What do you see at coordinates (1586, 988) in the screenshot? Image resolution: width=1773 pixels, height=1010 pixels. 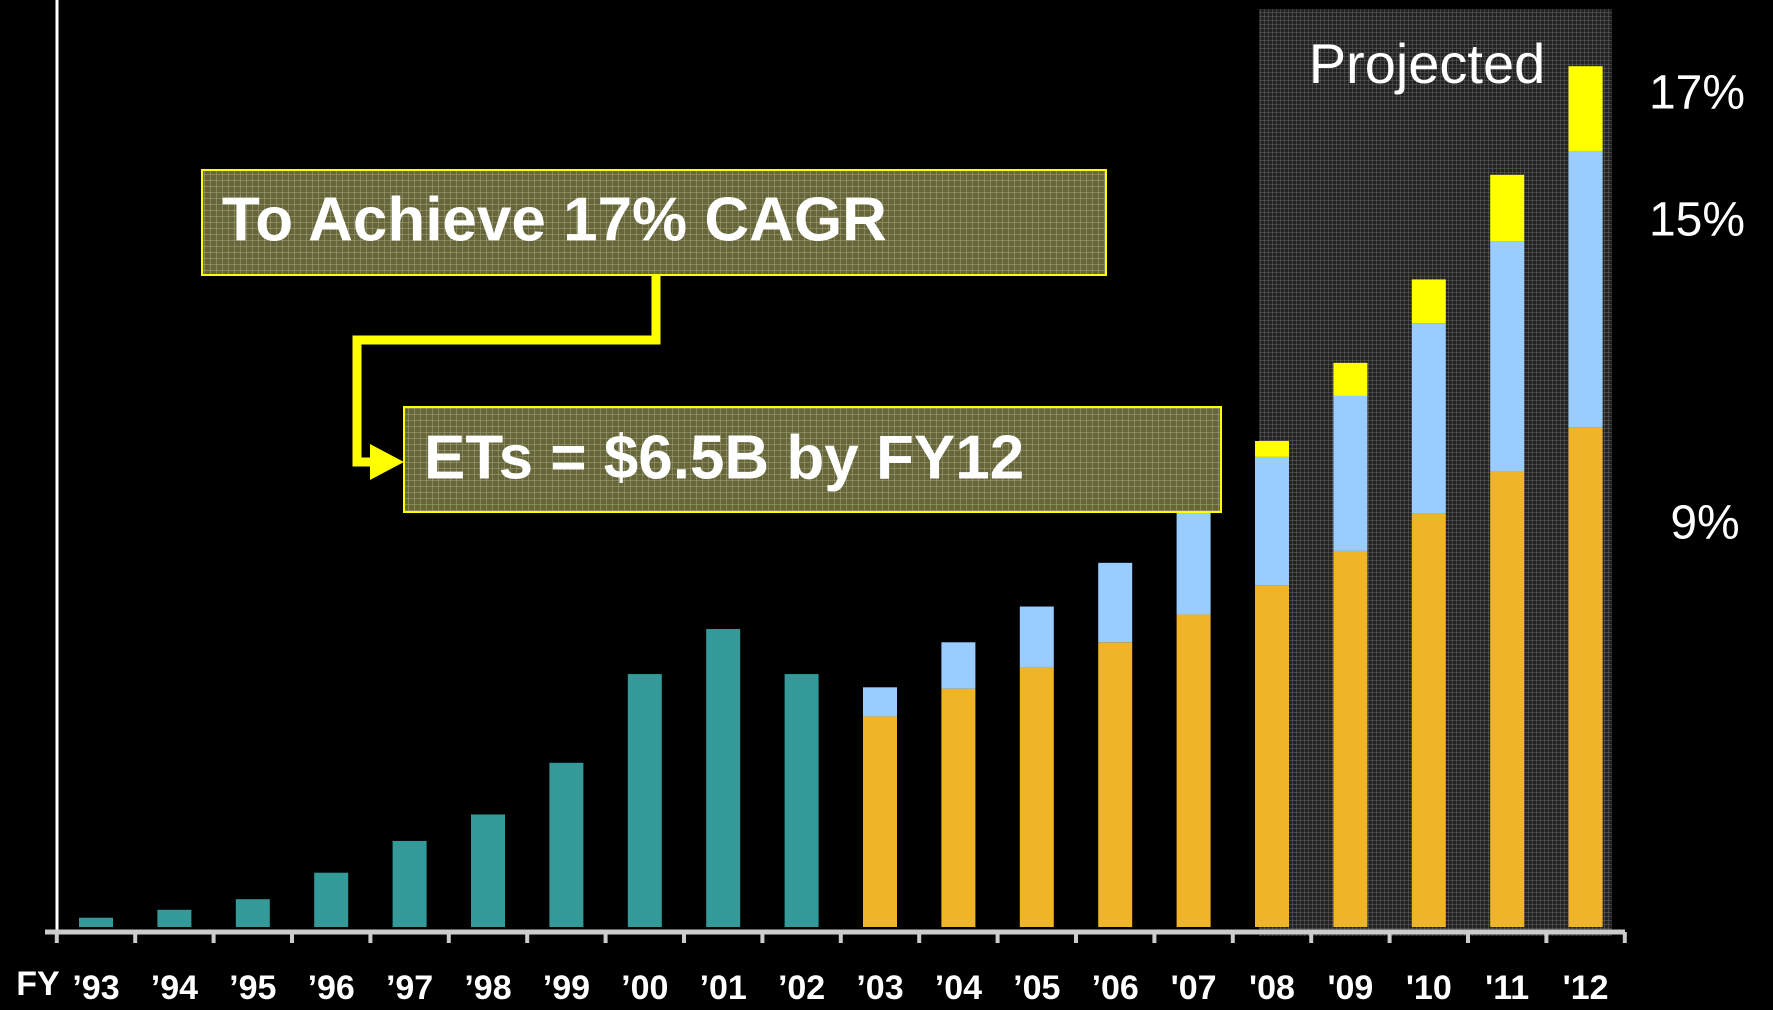 I see `x-tick-label: '12` at bounding box center [1586, 988].